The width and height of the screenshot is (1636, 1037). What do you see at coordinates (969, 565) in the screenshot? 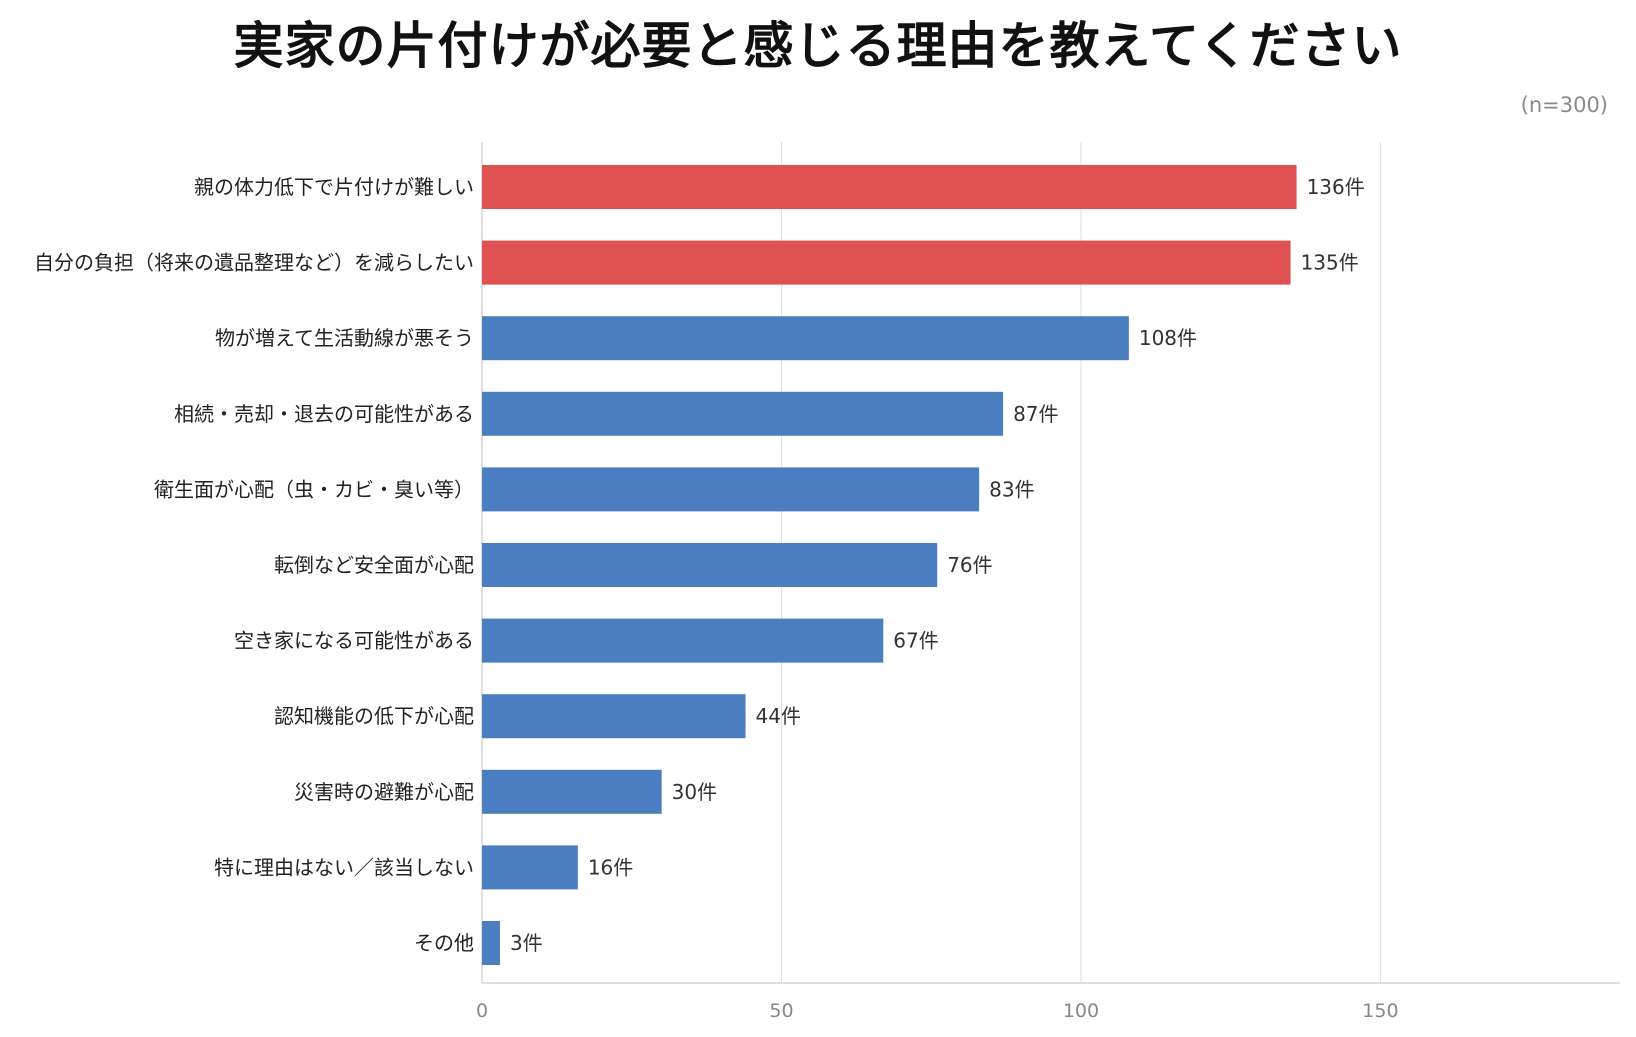
I see `value-label-5: 76件` at bounding box center [969, 565].